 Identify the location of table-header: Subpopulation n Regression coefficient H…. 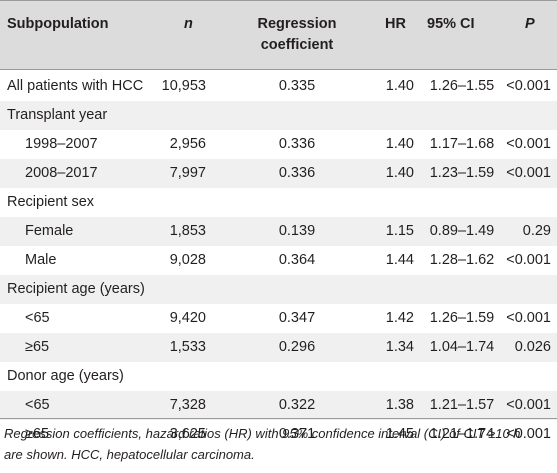
(278, 35).